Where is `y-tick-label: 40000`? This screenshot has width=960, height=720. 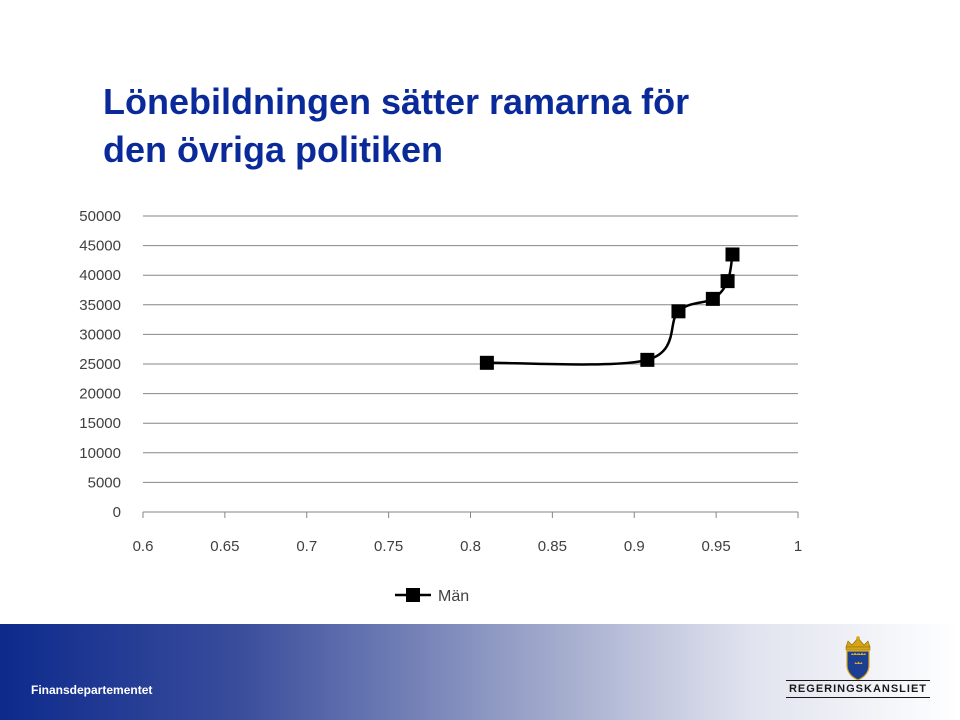 y-tick-label: 40000 is located at coordinates (100, 275).